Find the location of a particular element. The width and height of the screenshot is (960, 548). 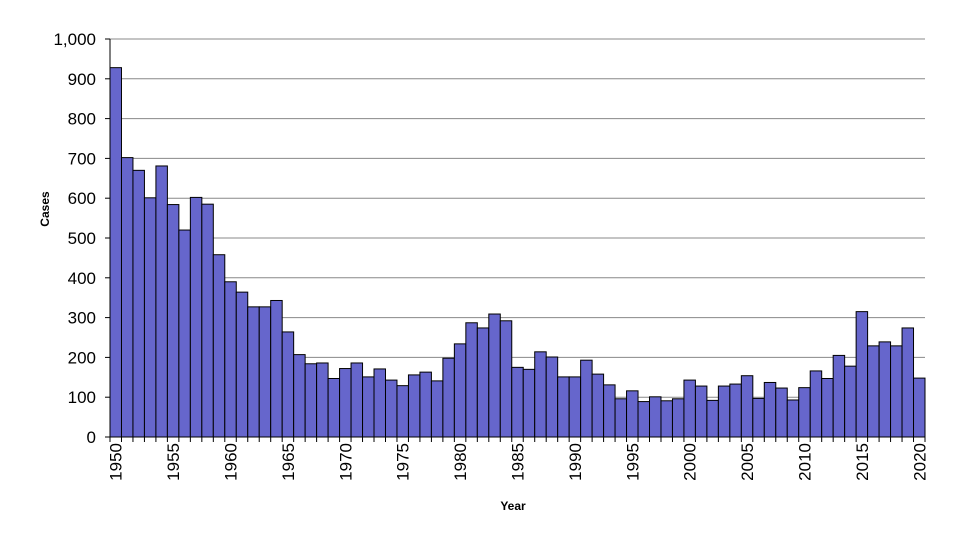

x-tick-label: 2020 is located at coordinates (919, 462).